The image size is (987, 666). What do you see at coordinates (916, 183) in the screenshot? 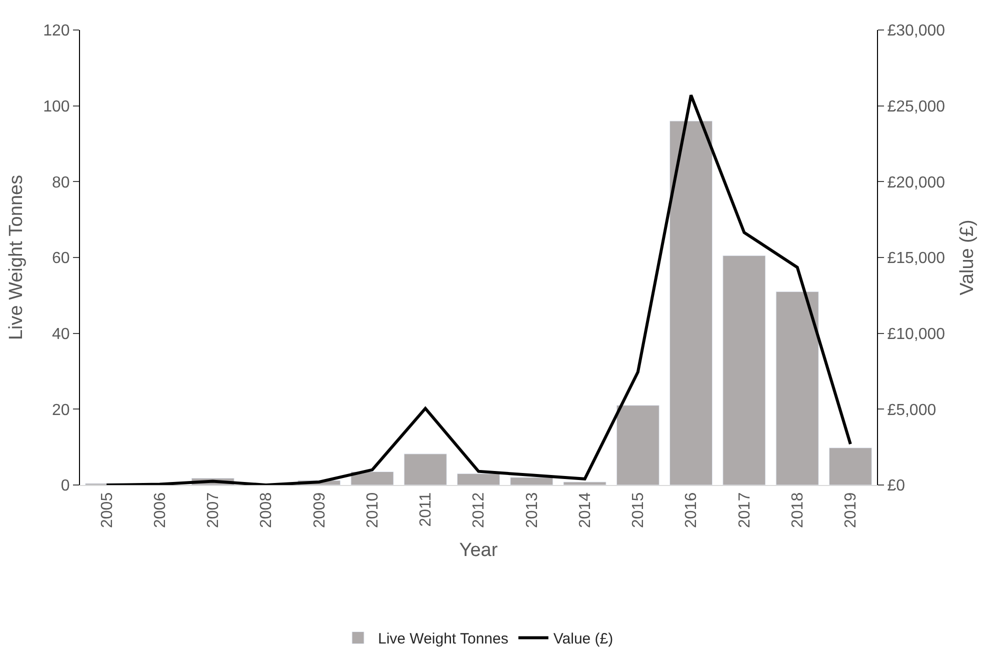
I see `y2-tick-label: £20,000` at bounding box center [916, 183].